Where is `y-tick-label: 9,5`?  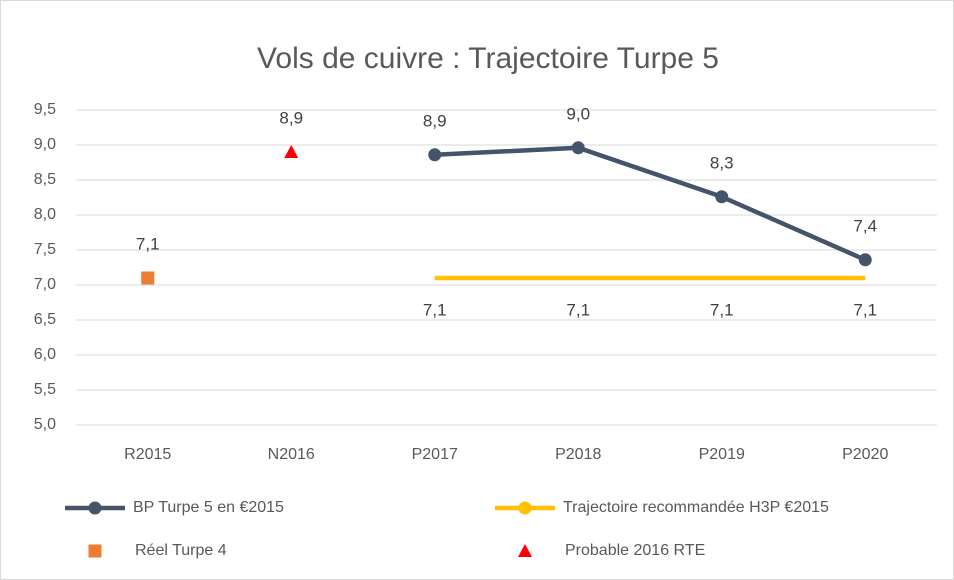
y-tick-label: 9,5 is located at coordinates (45, 109).